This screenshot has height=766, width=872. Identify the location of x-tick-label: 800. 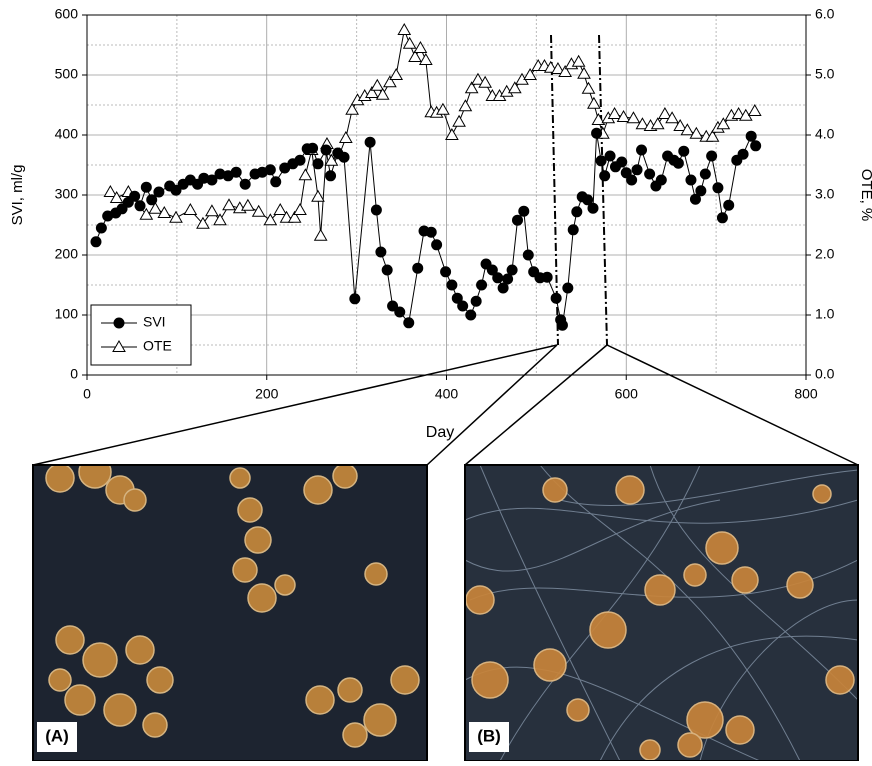
(806, 394).